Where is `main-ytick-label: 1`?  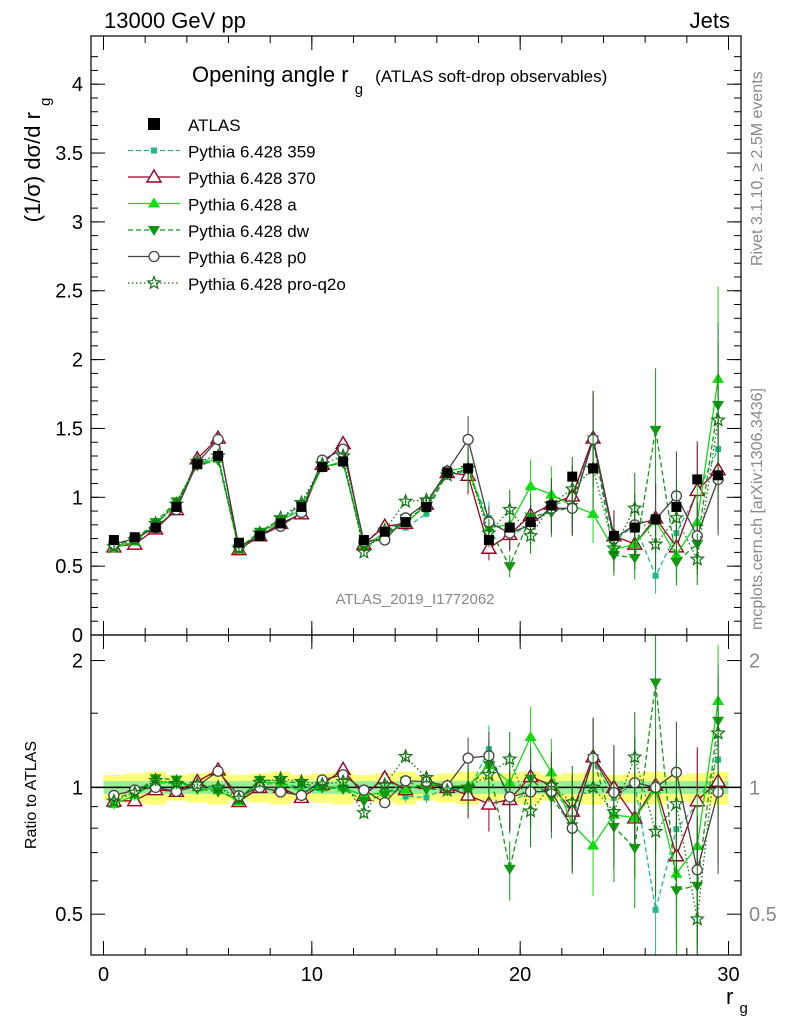
main-ytick-label: 1 is located at coordinates (77, 498).